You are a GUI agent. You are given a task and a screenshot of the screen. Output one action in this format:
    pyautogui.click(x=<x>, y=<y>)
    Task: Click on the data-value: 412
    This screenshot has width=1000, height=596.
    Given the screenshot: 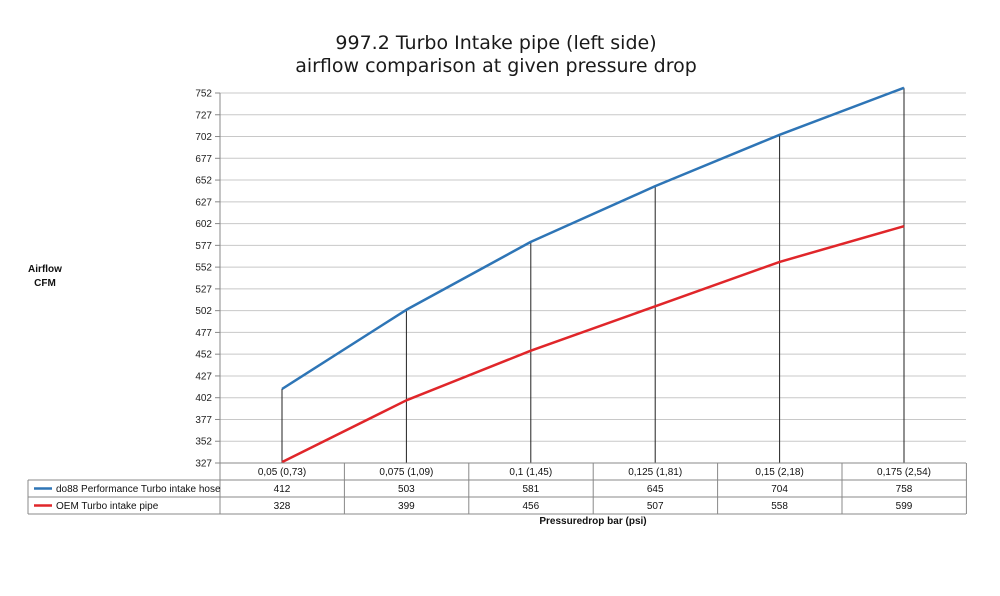 What is the action you would take?
    pyautogui.click(x=282, y=489)
    